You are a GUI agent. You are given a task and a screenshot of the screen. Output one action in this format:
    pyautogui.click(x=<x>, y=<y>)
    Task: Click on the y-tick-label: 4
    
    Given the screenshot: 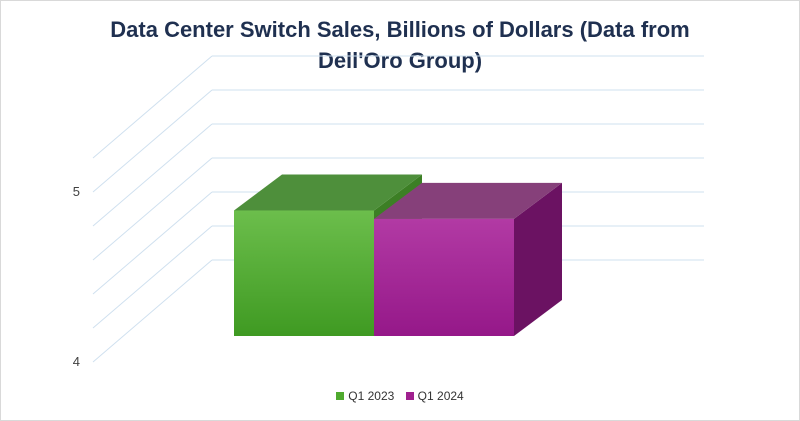 What is the action you would take?
    pyautogui.click(x=76, y=361)
    